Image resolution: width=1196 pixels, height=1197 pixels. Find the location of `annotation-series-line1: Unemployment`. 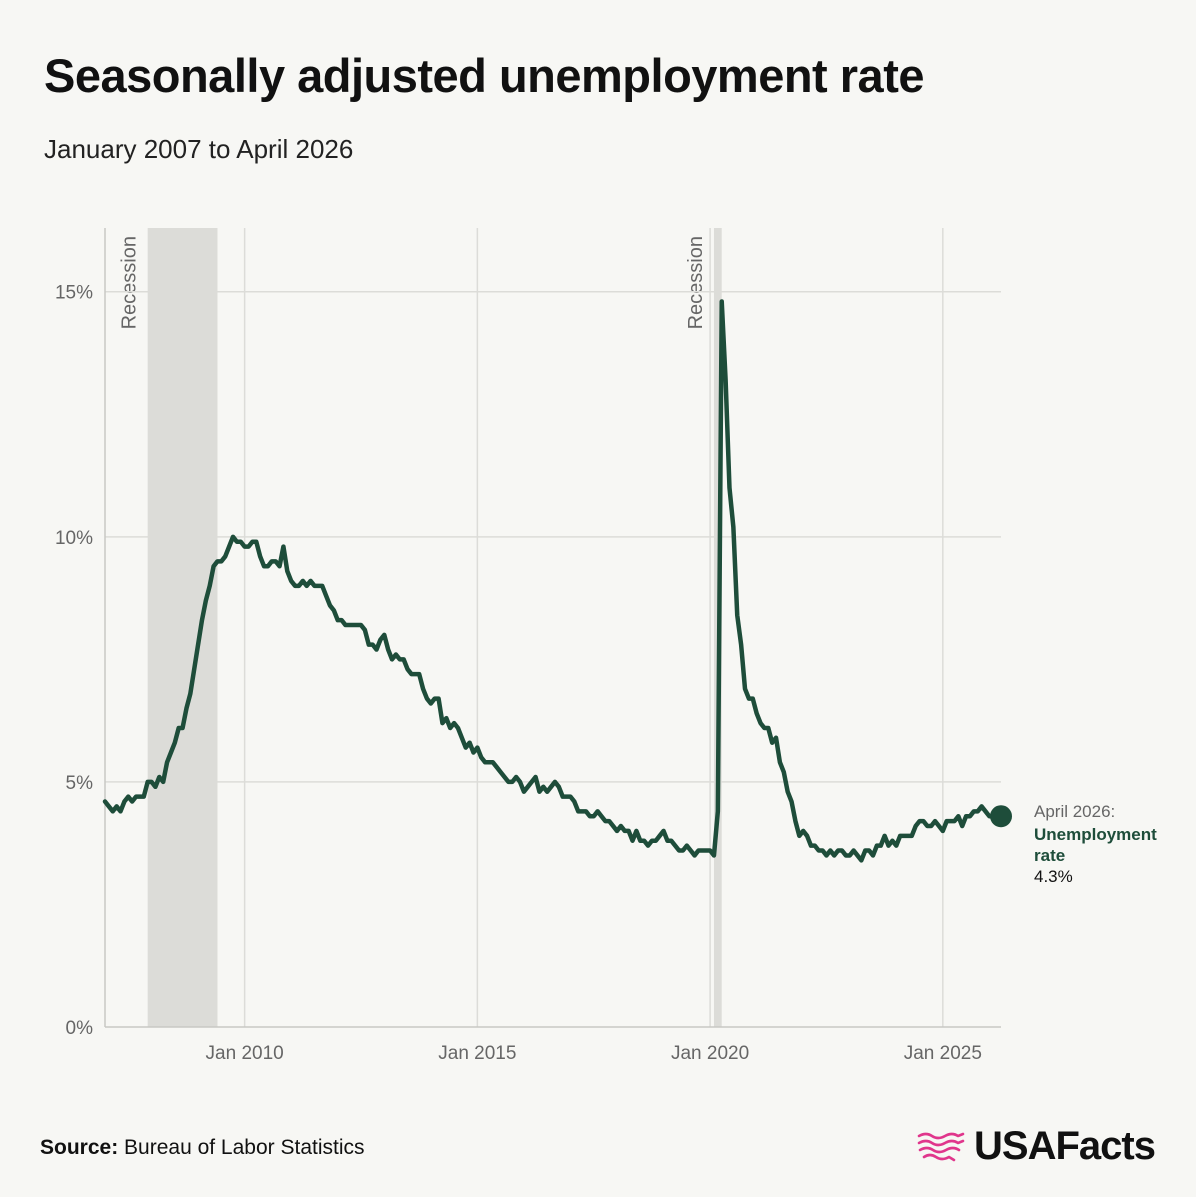

annotation-series-line1: Unemployment is located at coordinates (1095, 834).